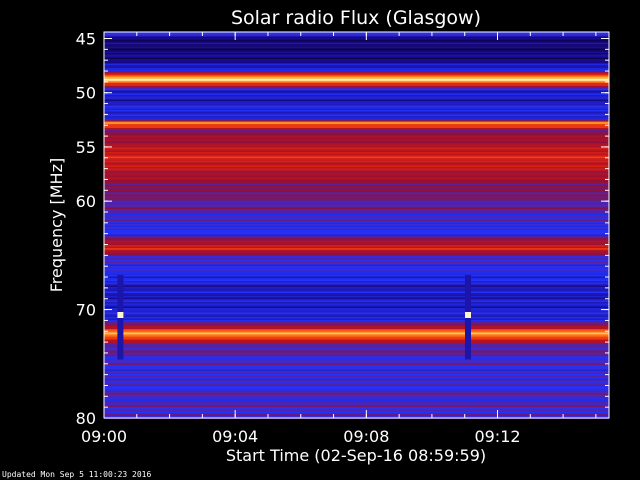 This screenshot has width=640, height=480. I want to click on y-tick-label: 60, so click(86, 201).